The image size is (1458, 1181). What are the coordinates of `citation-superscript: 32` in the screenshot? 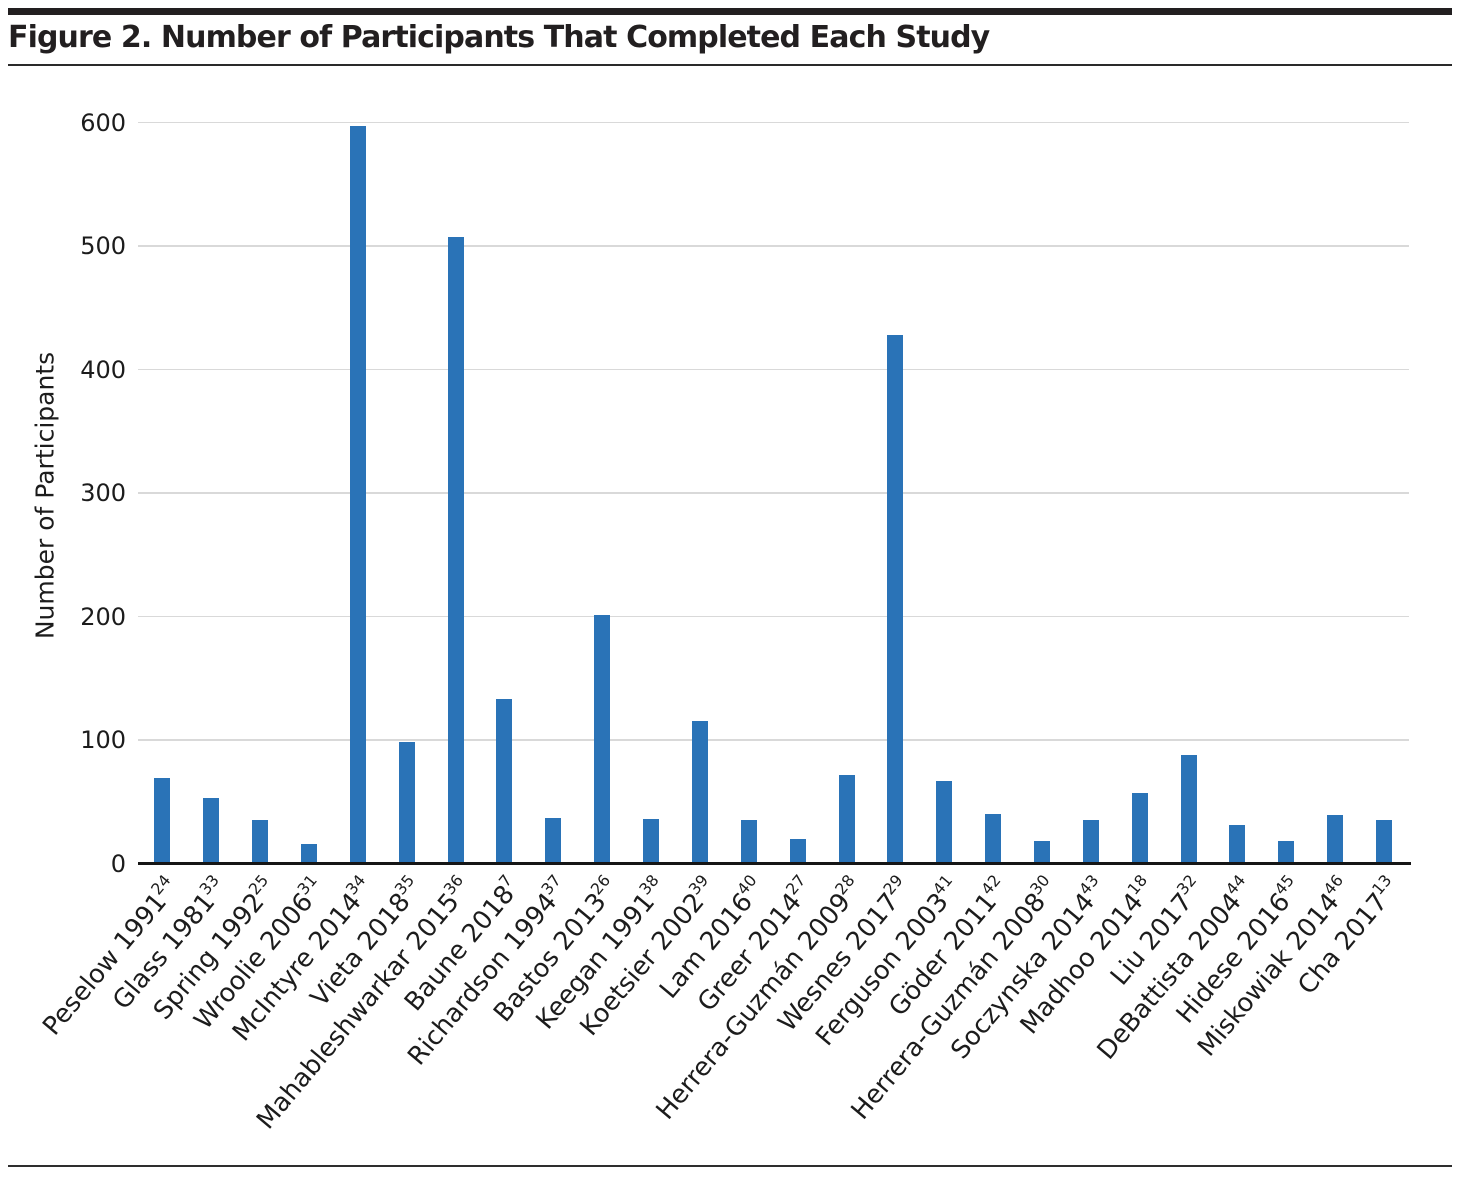 It's located at (1186, 884).